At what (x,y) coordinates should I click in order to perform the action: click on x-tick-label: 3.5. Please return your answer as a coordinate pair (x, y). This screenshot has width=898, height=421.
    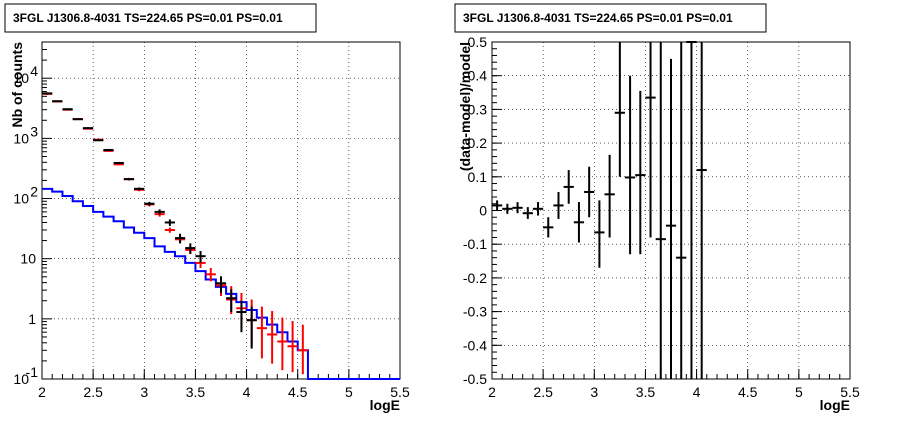
    Looking at the image, I should click on (646, 392).